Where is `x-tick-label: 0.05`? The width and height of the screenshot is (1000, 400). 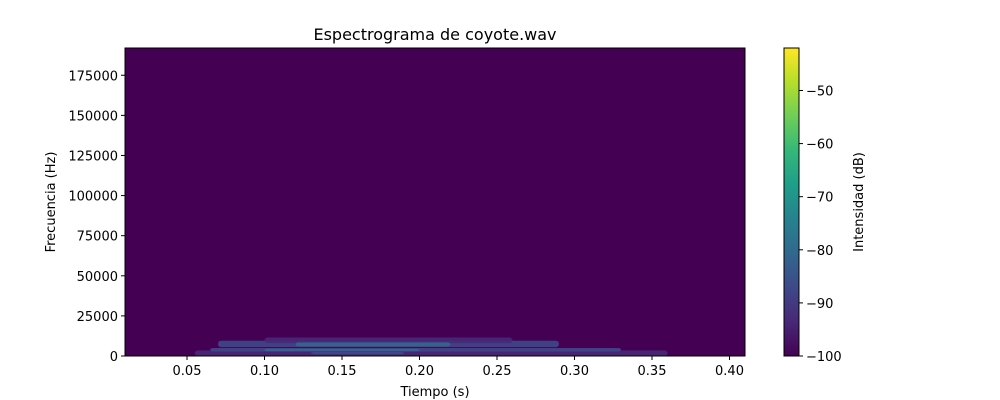 x-tick-label: 0.05 is located at coordinates (187, 371).